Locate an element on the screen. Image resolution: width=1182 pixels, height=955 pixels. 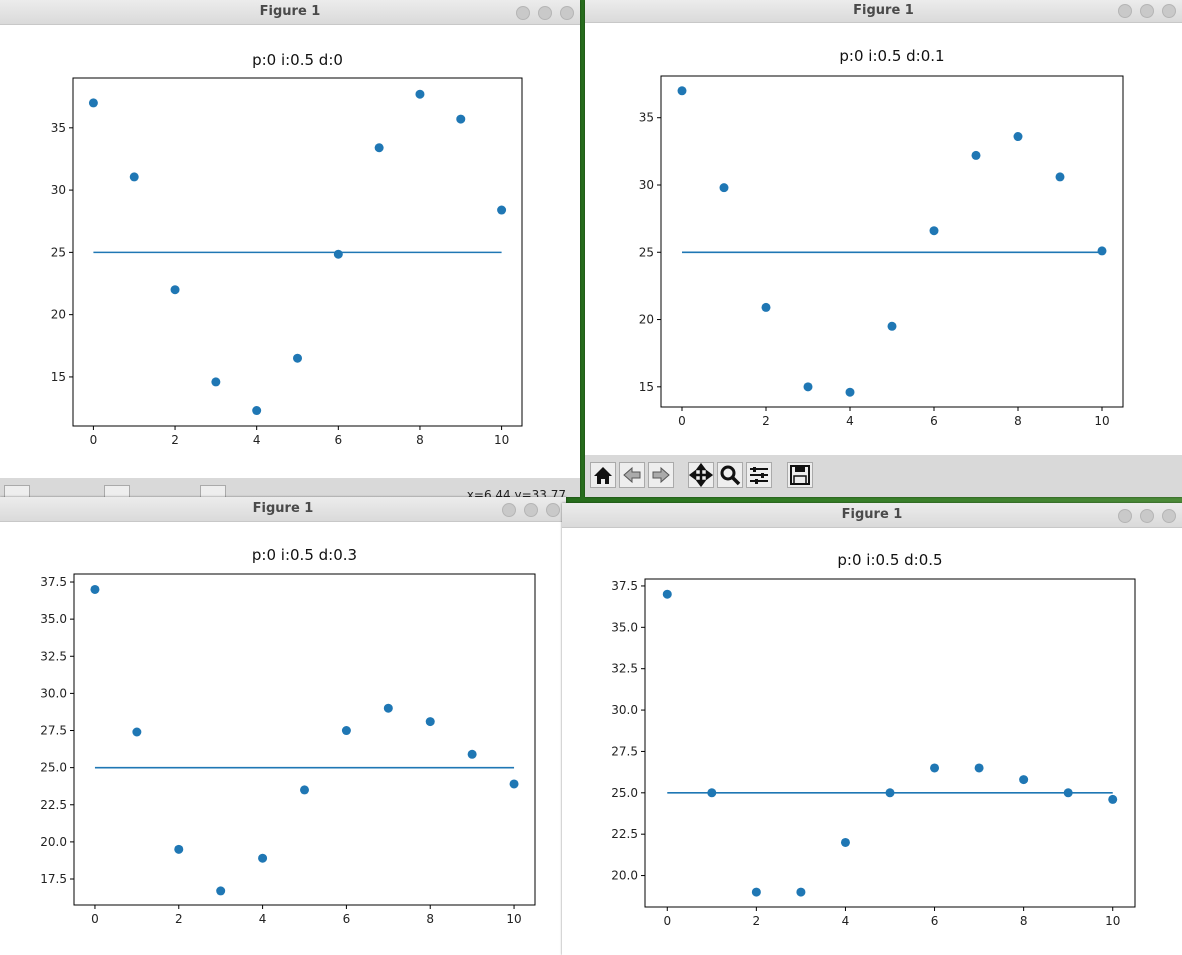
y-tick-label: 35 is located at coordinates (58, 128).